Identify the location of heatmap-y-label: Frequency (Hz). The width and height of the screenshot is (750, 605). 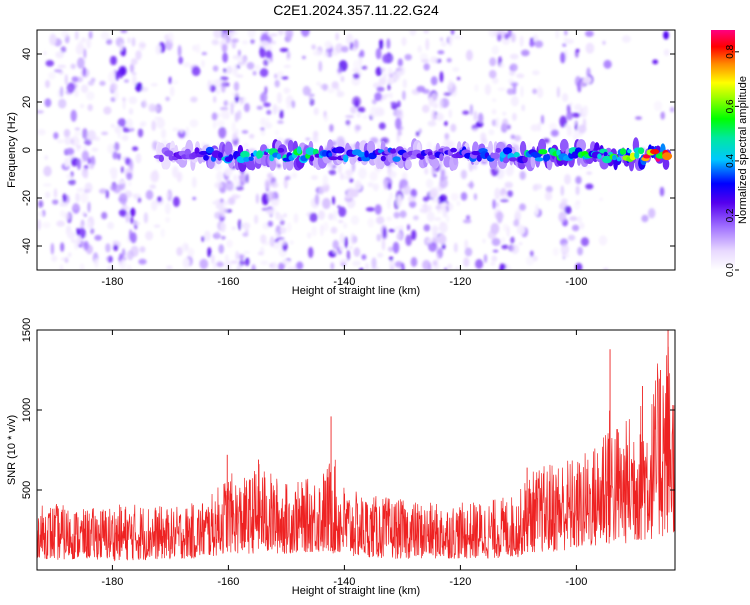
(12, 150).